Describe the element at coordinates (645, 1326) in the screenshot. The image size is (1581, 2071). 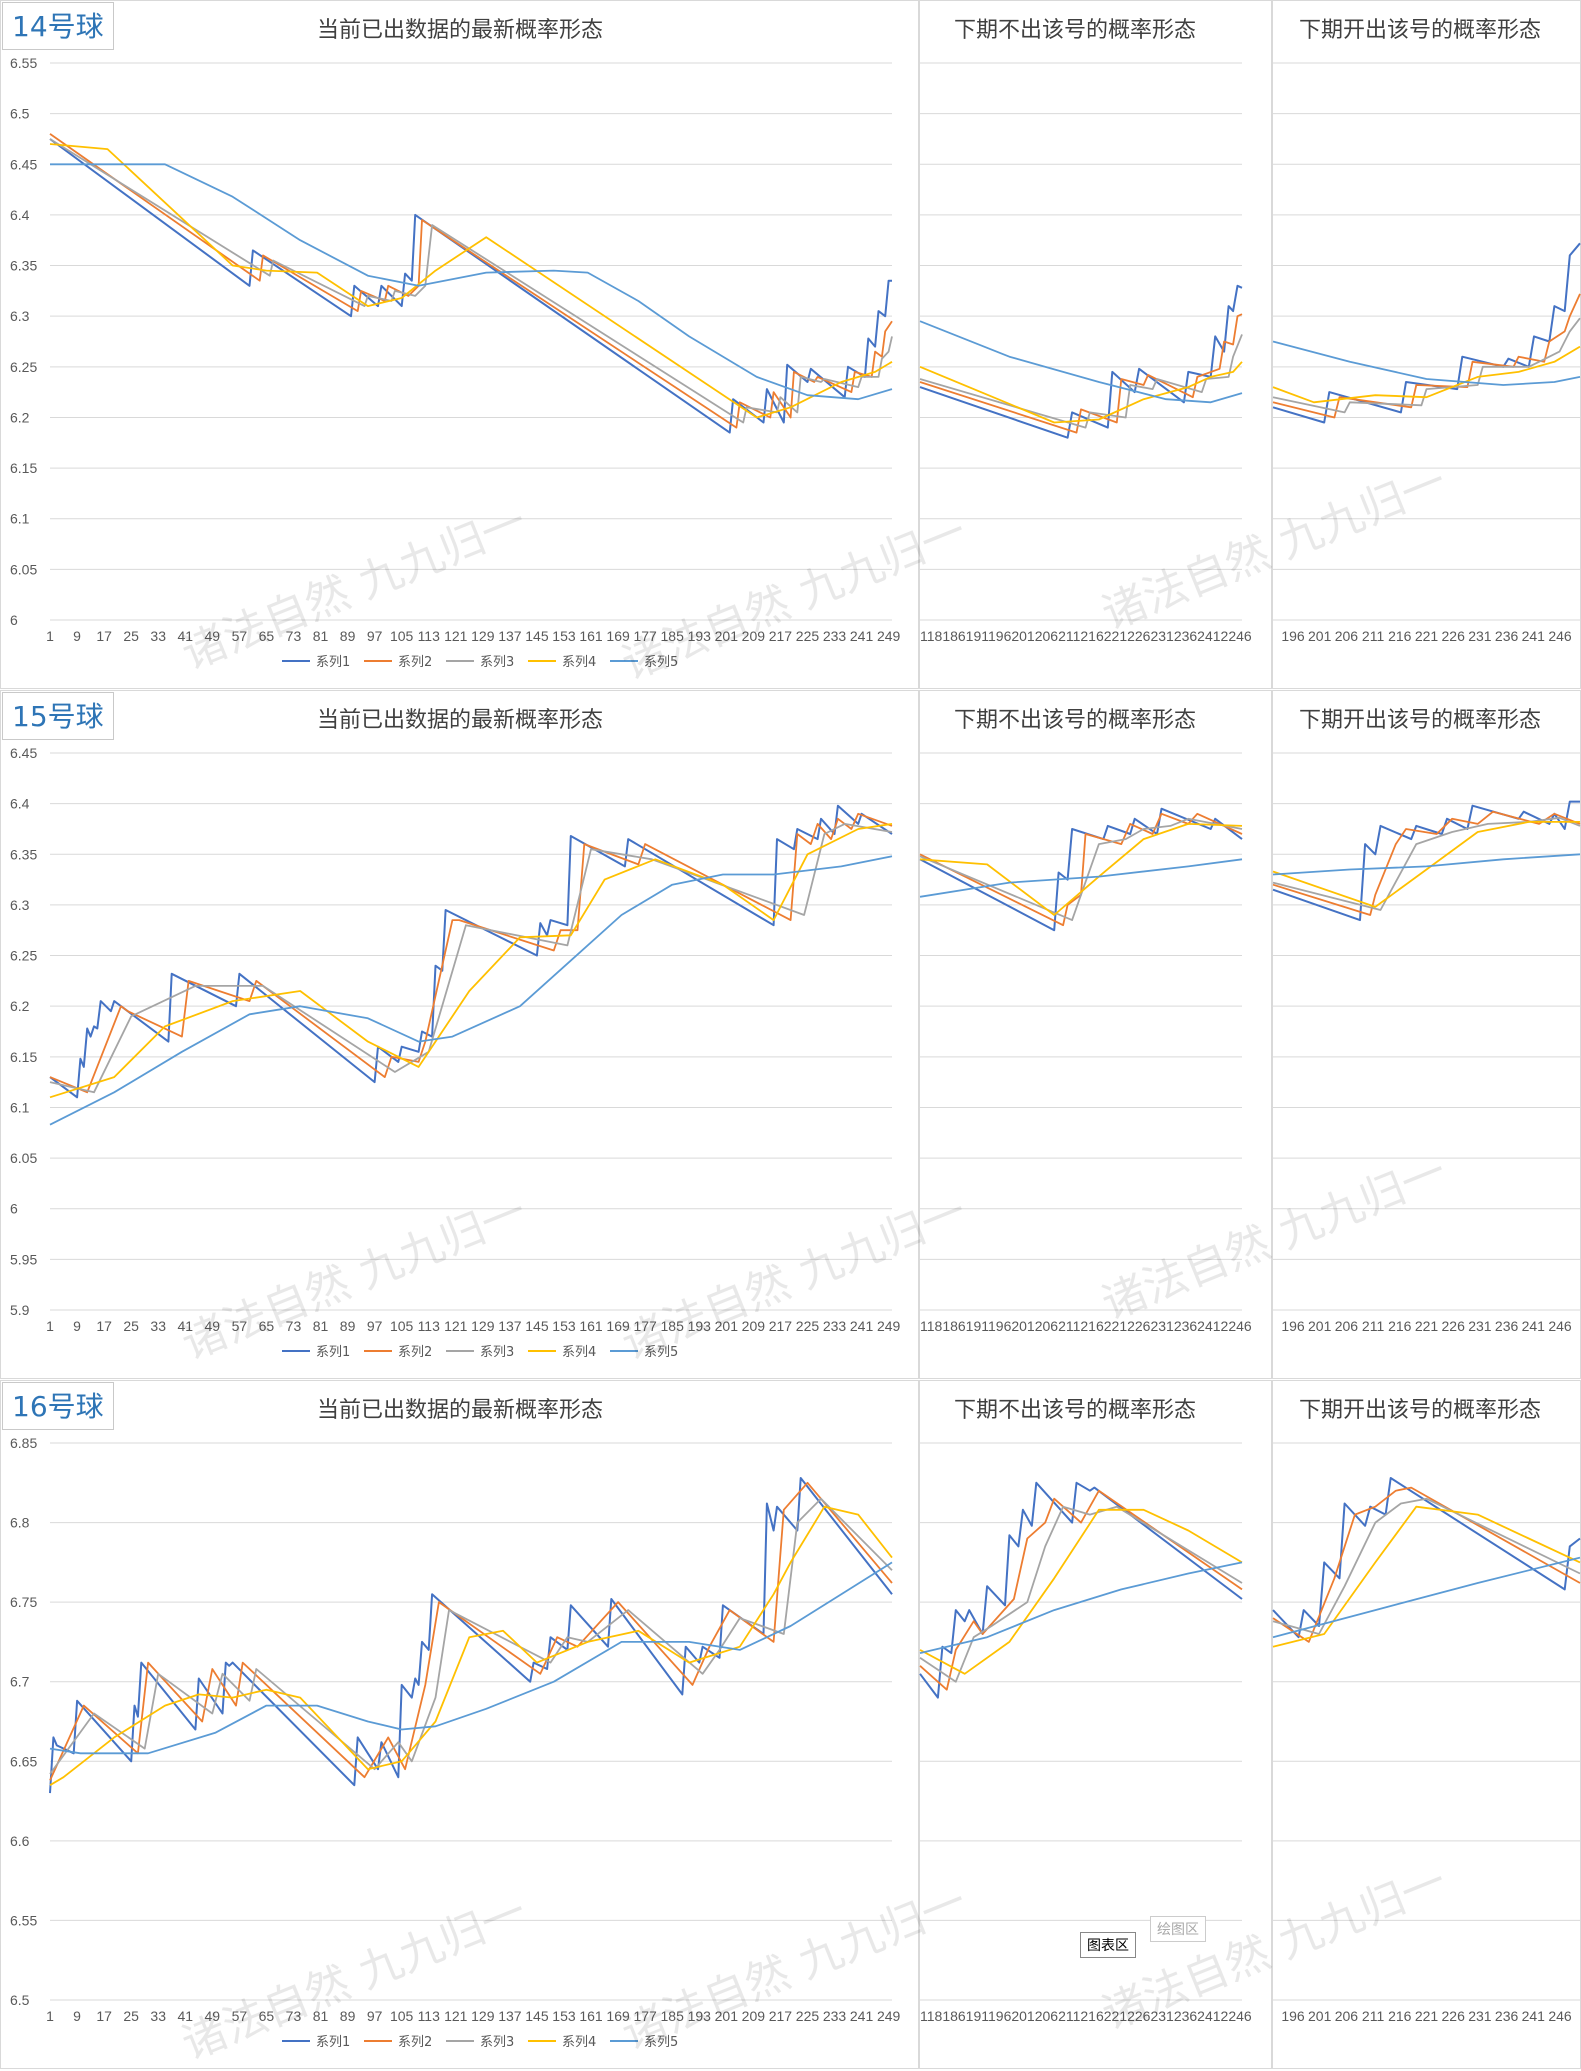
I see `x-tick-label: 177` at that location.